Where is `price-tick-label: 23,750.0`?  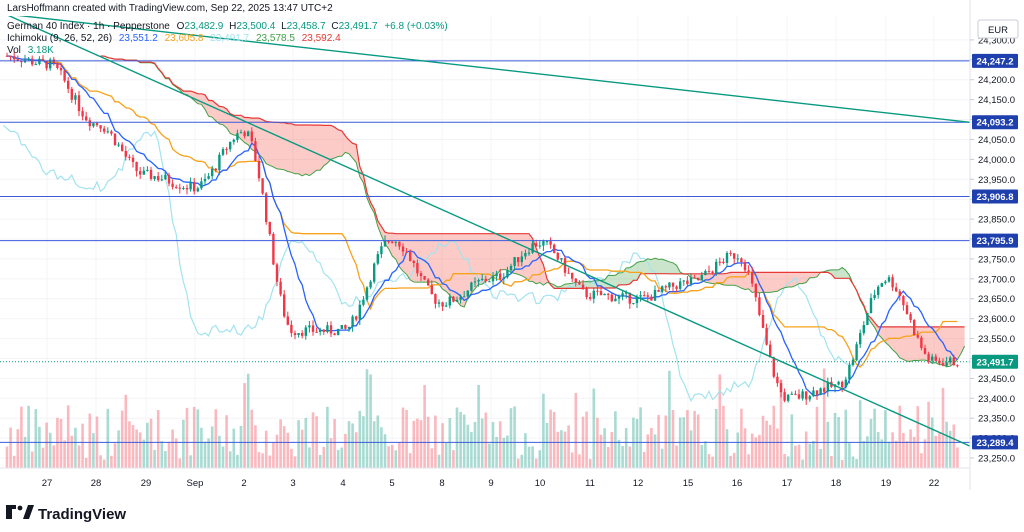
price-tick-label: 23,750.0 is located at coordinates (996, 259).